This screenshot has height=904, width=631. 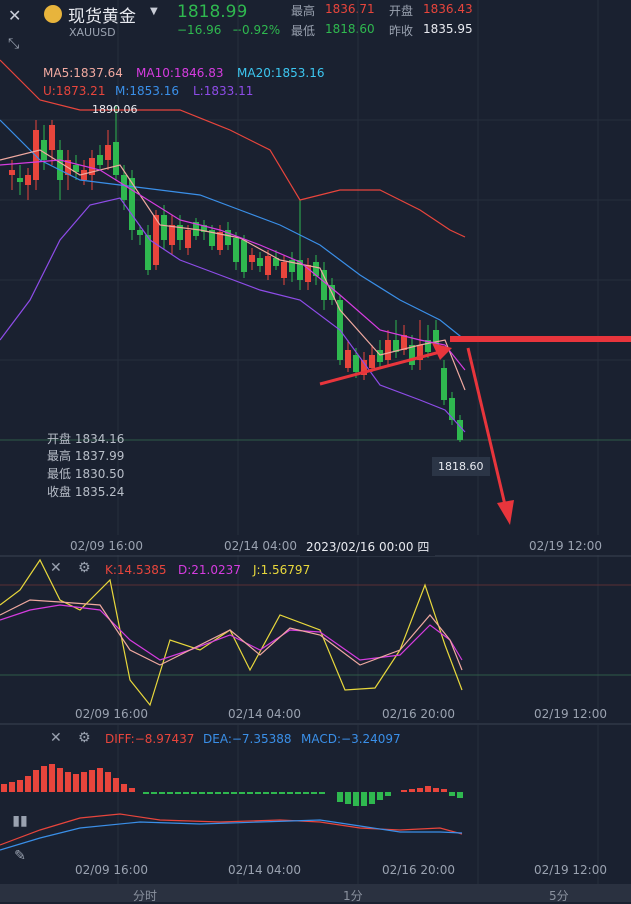 What do you see at coordinates (14, 44) in the screenshot?
I see `collapse-icon: ⤡` at bounding box center [14, 44].